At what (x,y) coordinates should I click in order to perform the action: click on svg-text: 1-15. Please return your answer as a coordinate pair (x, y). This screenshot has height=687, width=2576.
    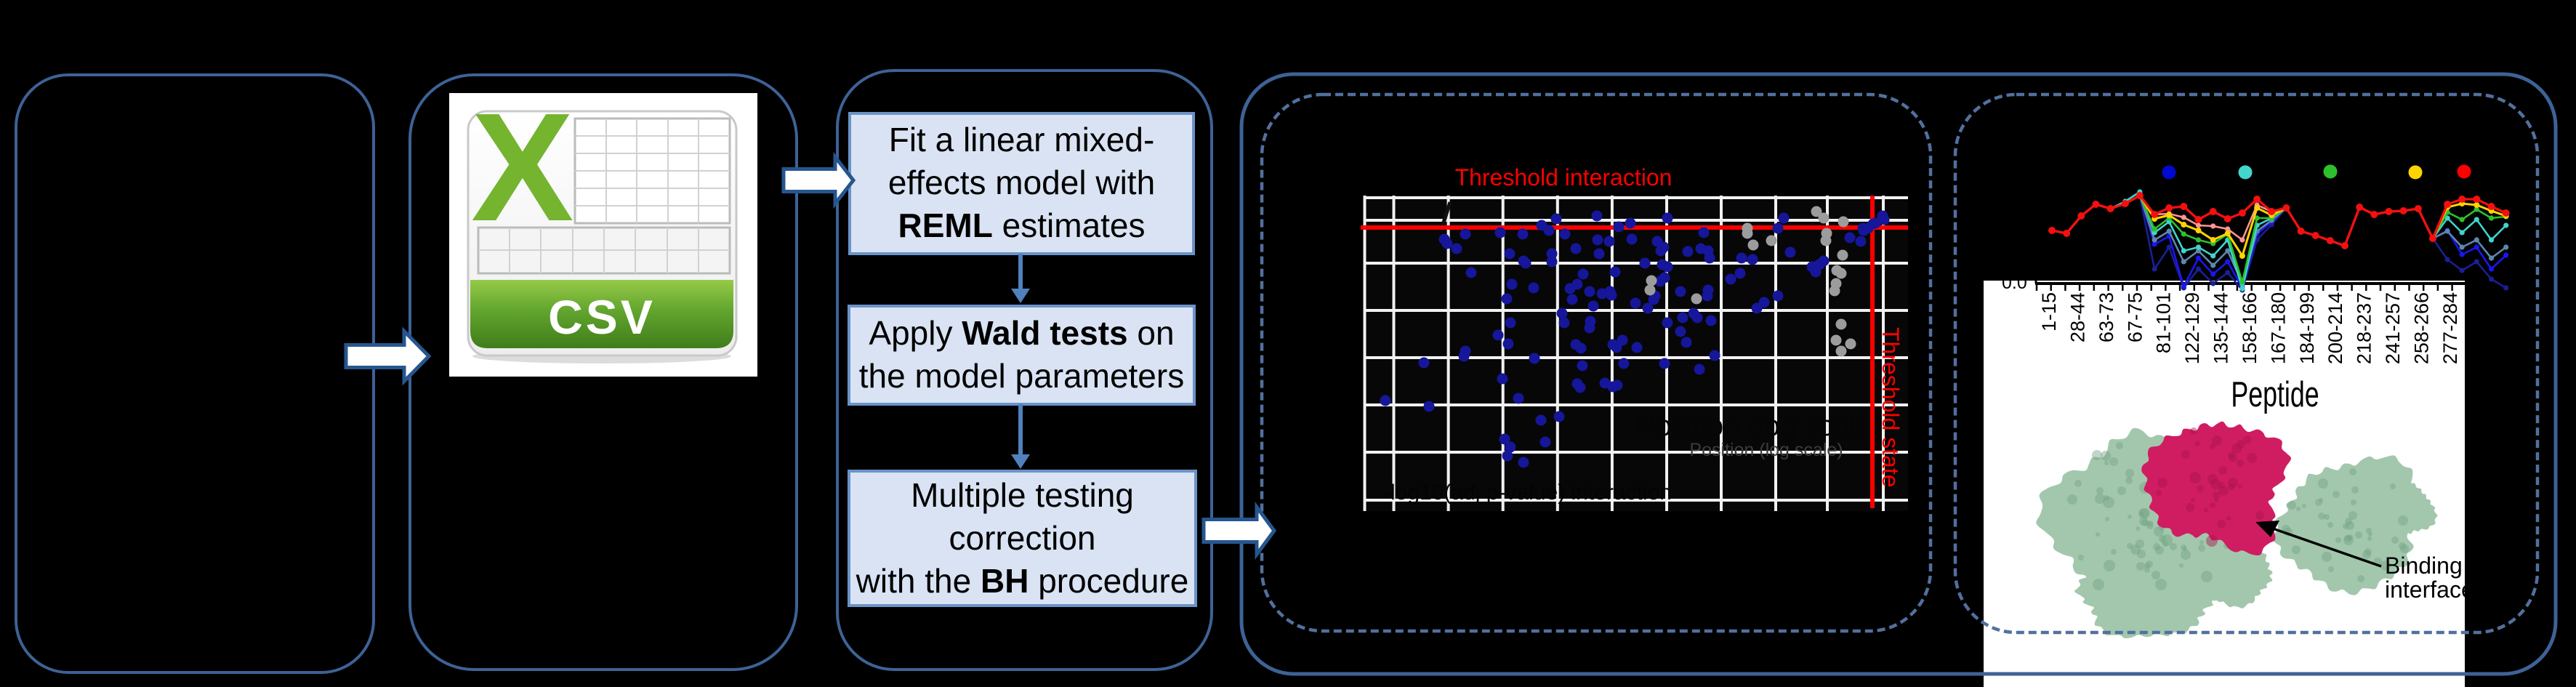
    Looking at the image, I should click on (2049, 312).